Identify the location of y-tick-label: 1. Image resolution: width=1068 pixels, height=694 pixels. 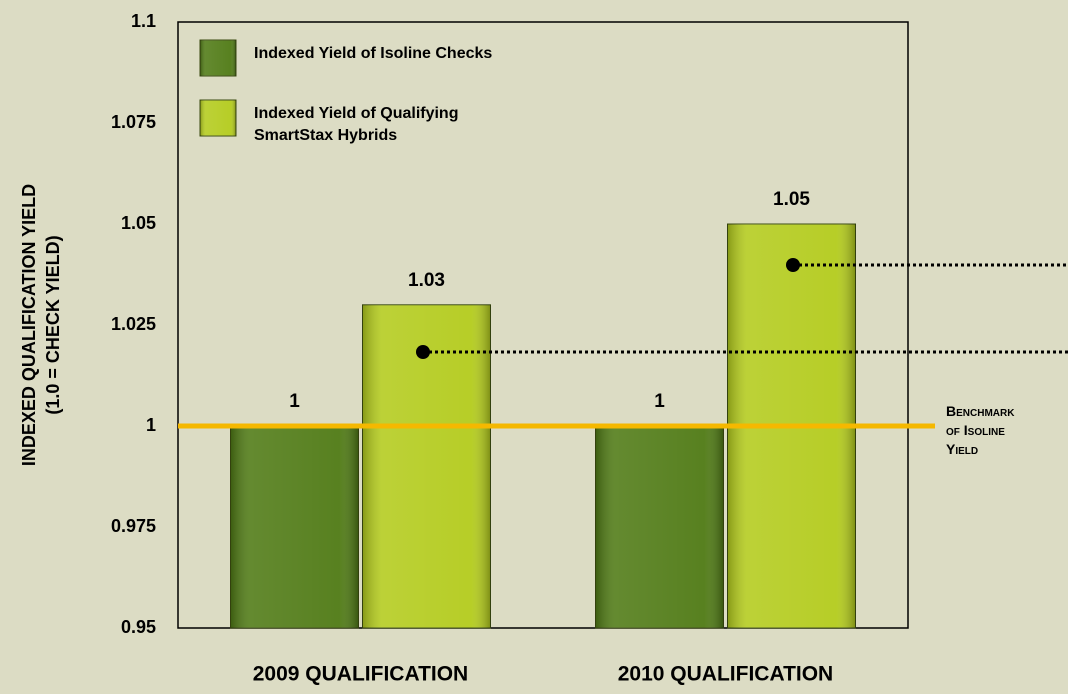
(151, 425).